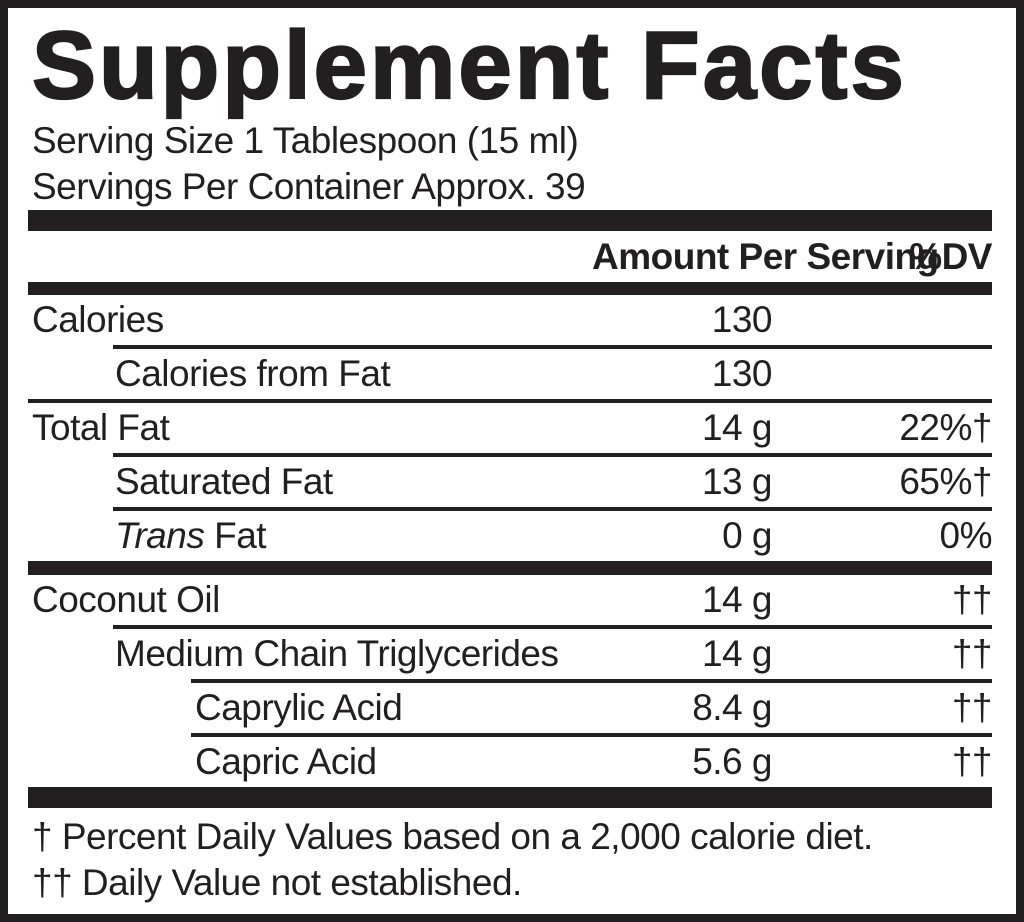 This screenshot has height=922, width=1024. I want to click on divider-bar-bottom, so click(510, 797).